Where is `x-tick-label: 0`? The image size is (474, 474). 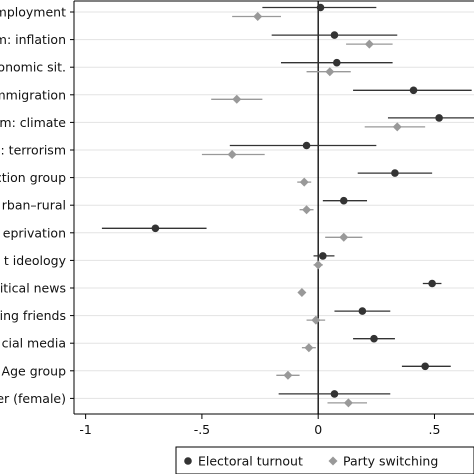 x-tick-label: 0 is located at coordinates (318, 429).